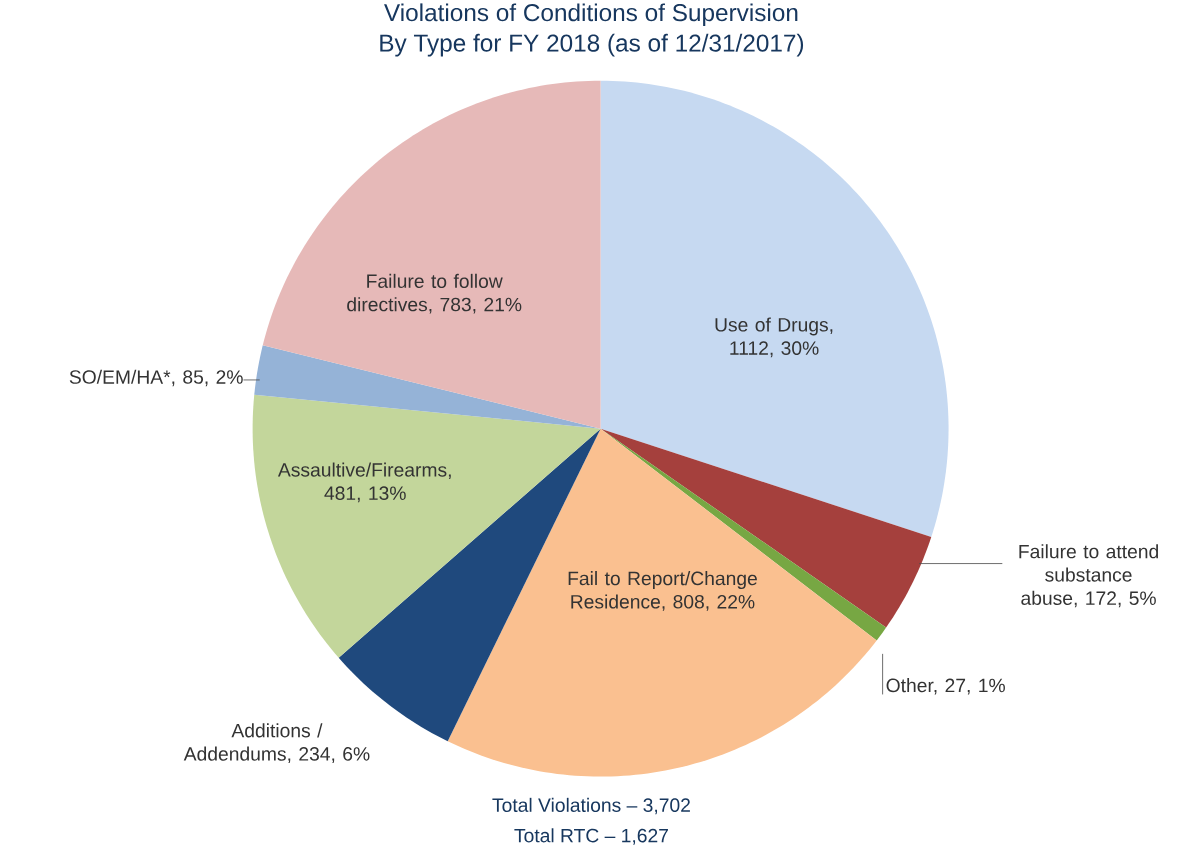 The height and width of the screenshot is (848, 1190). I want to click on slice-label: SO/EM/HA*, 85, 2%, so click(156, 378).